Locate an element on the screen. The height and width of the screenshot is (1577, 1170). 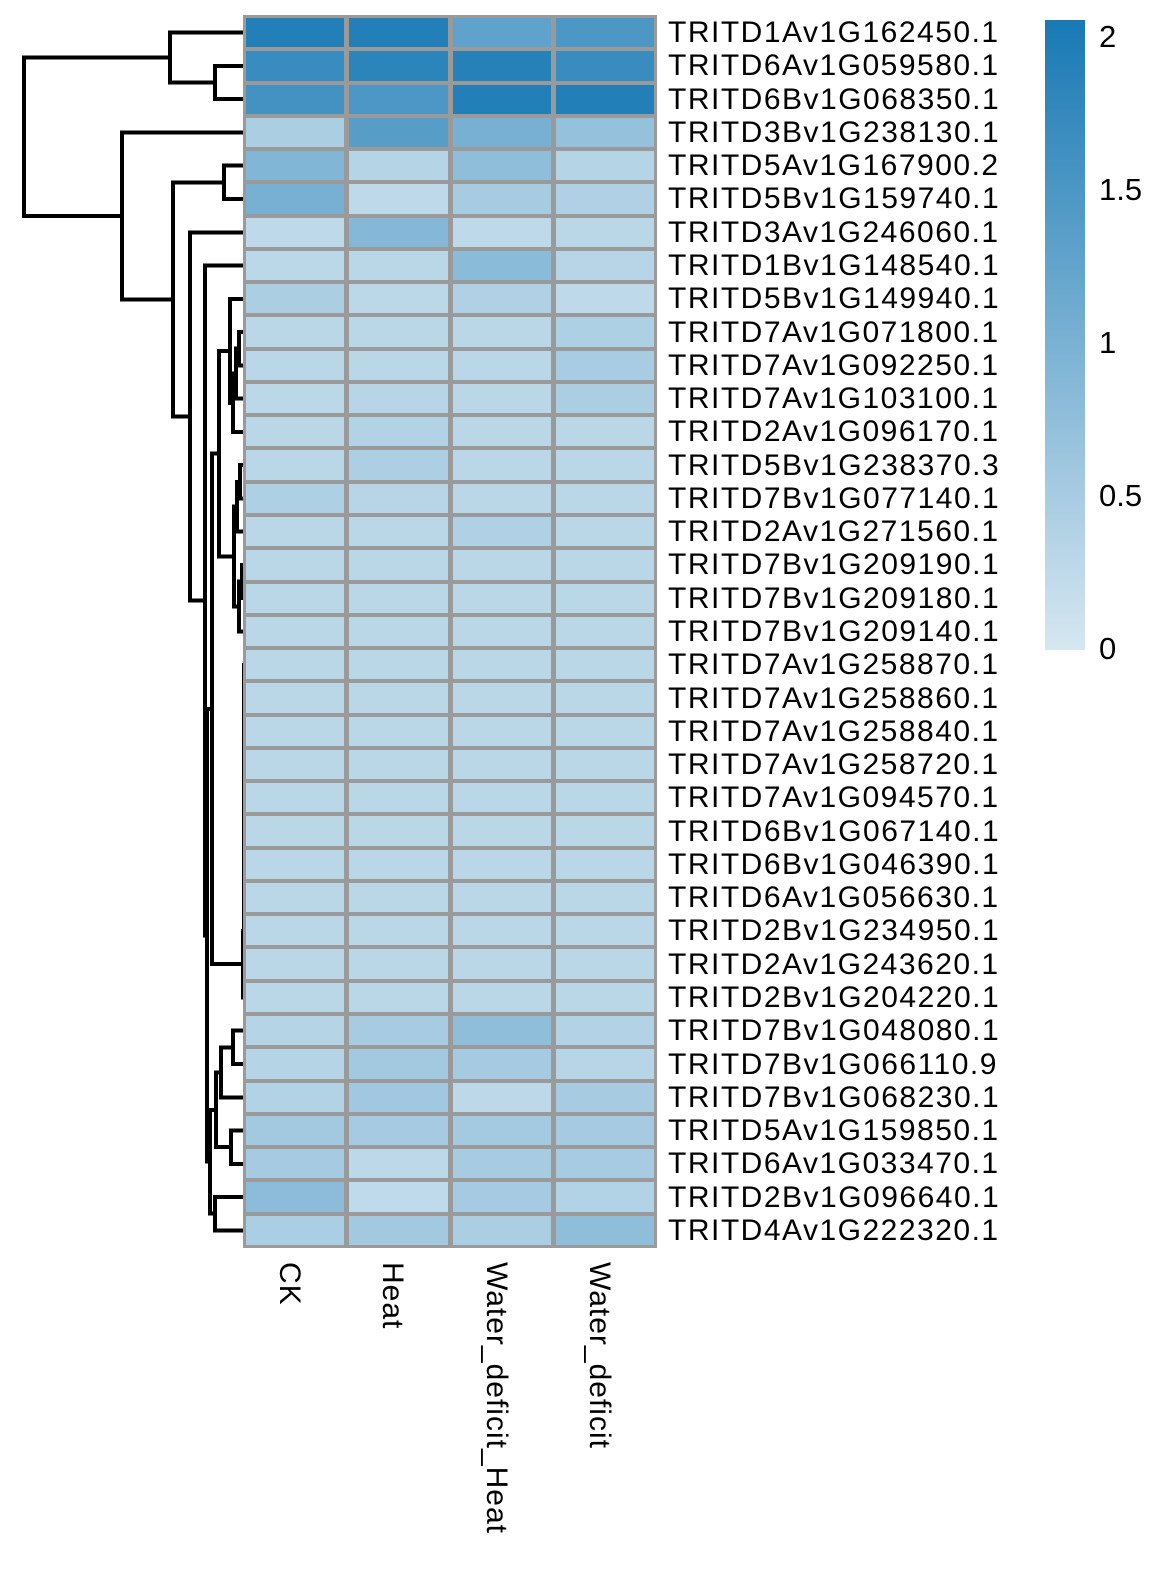
row-label: TRITD3Bv1G238130.1 is located at coordinates (834, 132).